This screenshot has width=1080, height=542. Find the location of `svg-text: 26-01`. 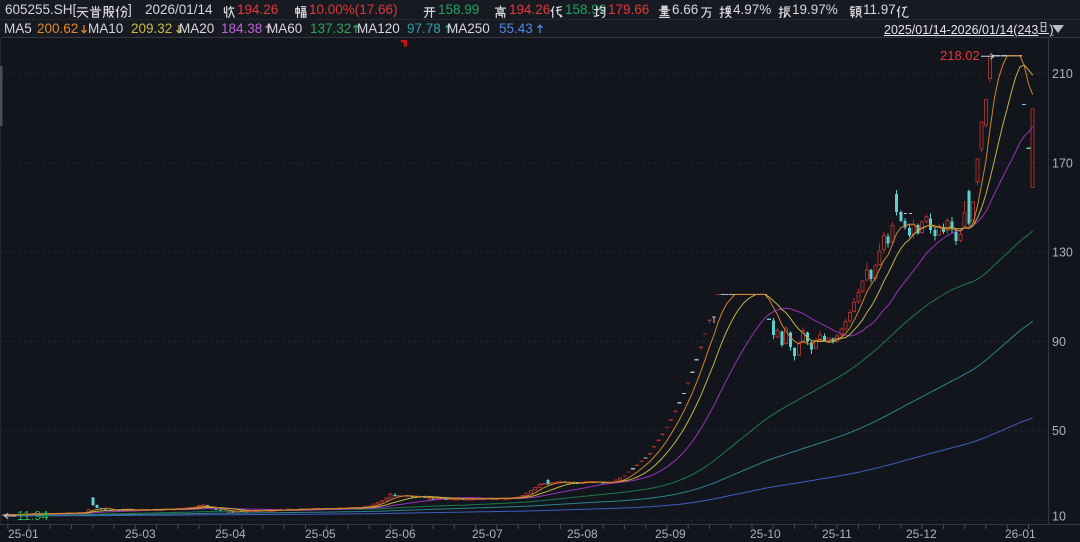

svg-text: 26-01 is located at coordinates (1020, 534).